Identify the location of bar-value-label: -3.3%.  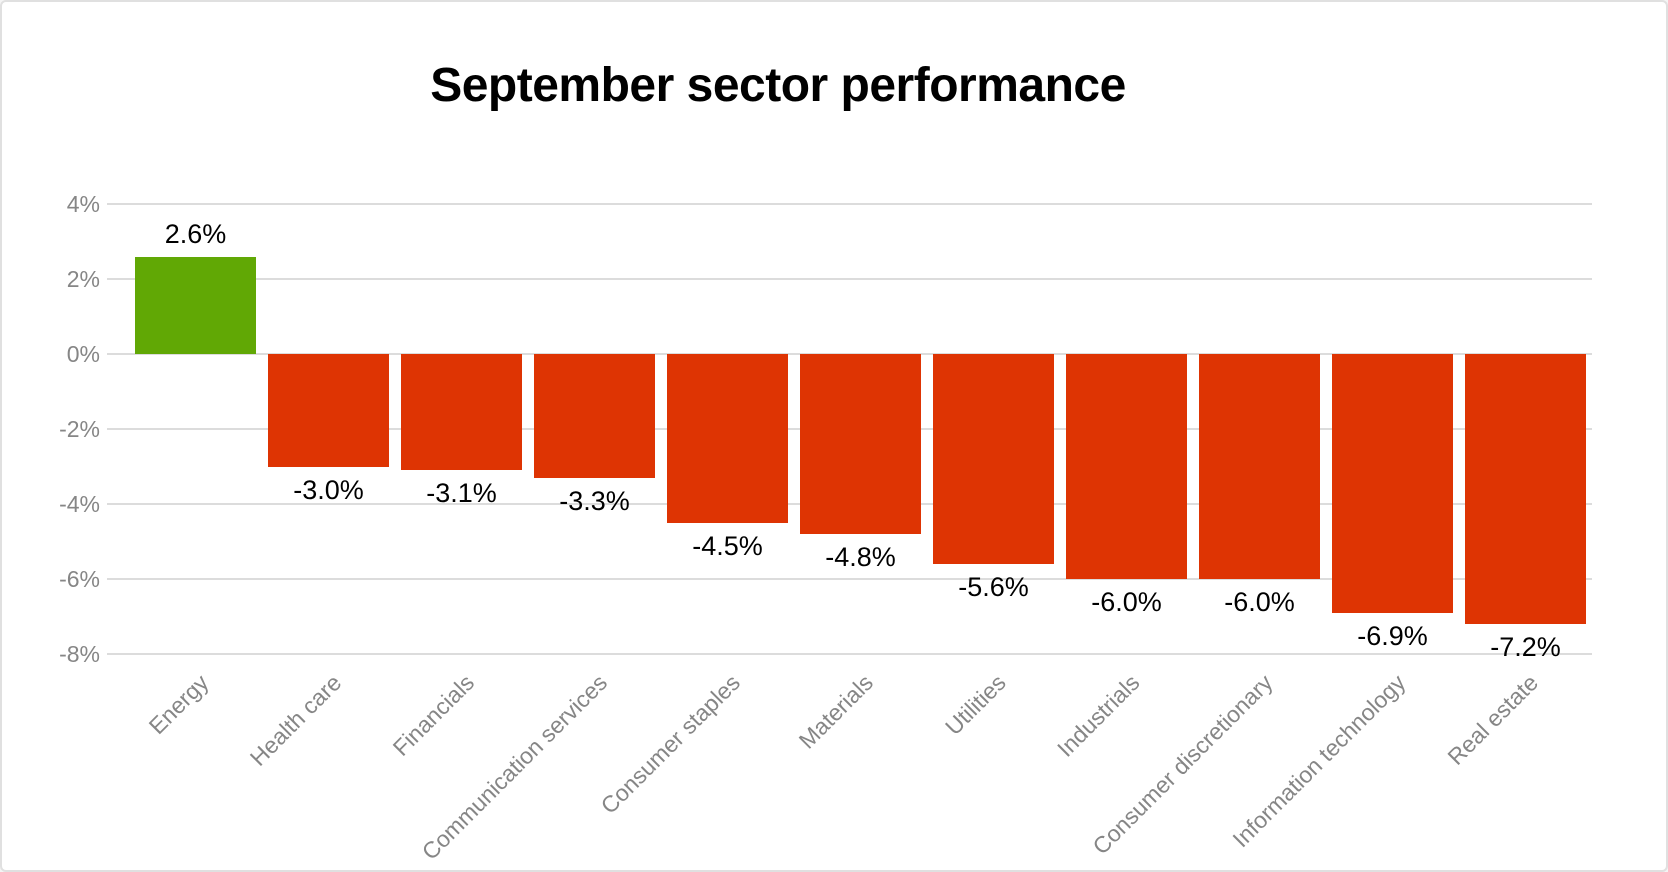
(594, 500).